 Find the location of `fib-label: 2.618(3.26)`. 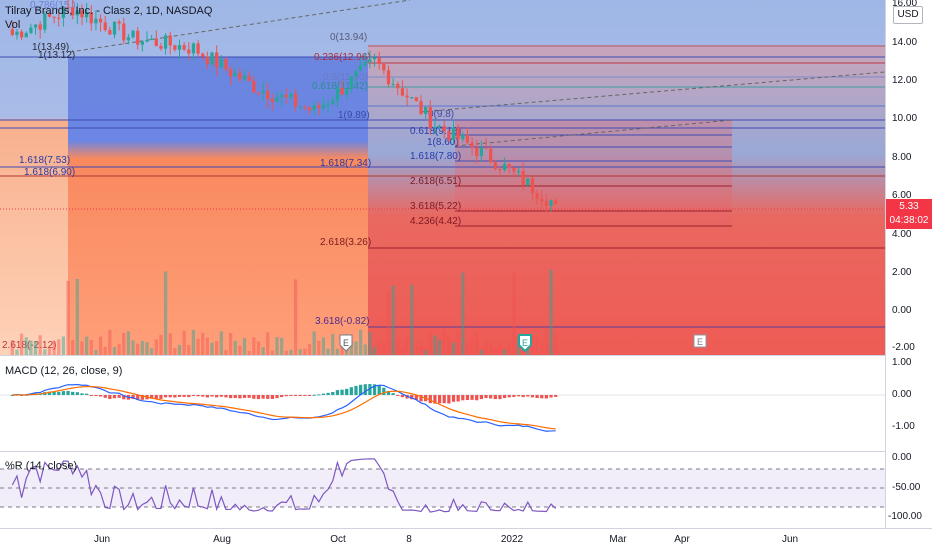

fib-label: 2.618(3.26) is located at coordinates (345, 242).